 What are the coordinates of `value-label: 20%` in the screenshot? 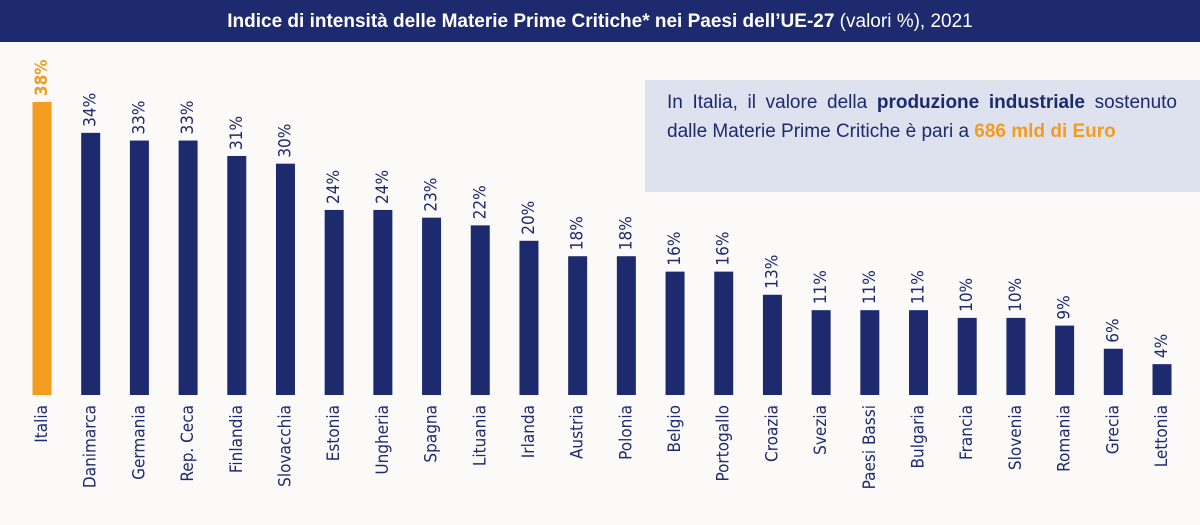 It's located at (529, 218).